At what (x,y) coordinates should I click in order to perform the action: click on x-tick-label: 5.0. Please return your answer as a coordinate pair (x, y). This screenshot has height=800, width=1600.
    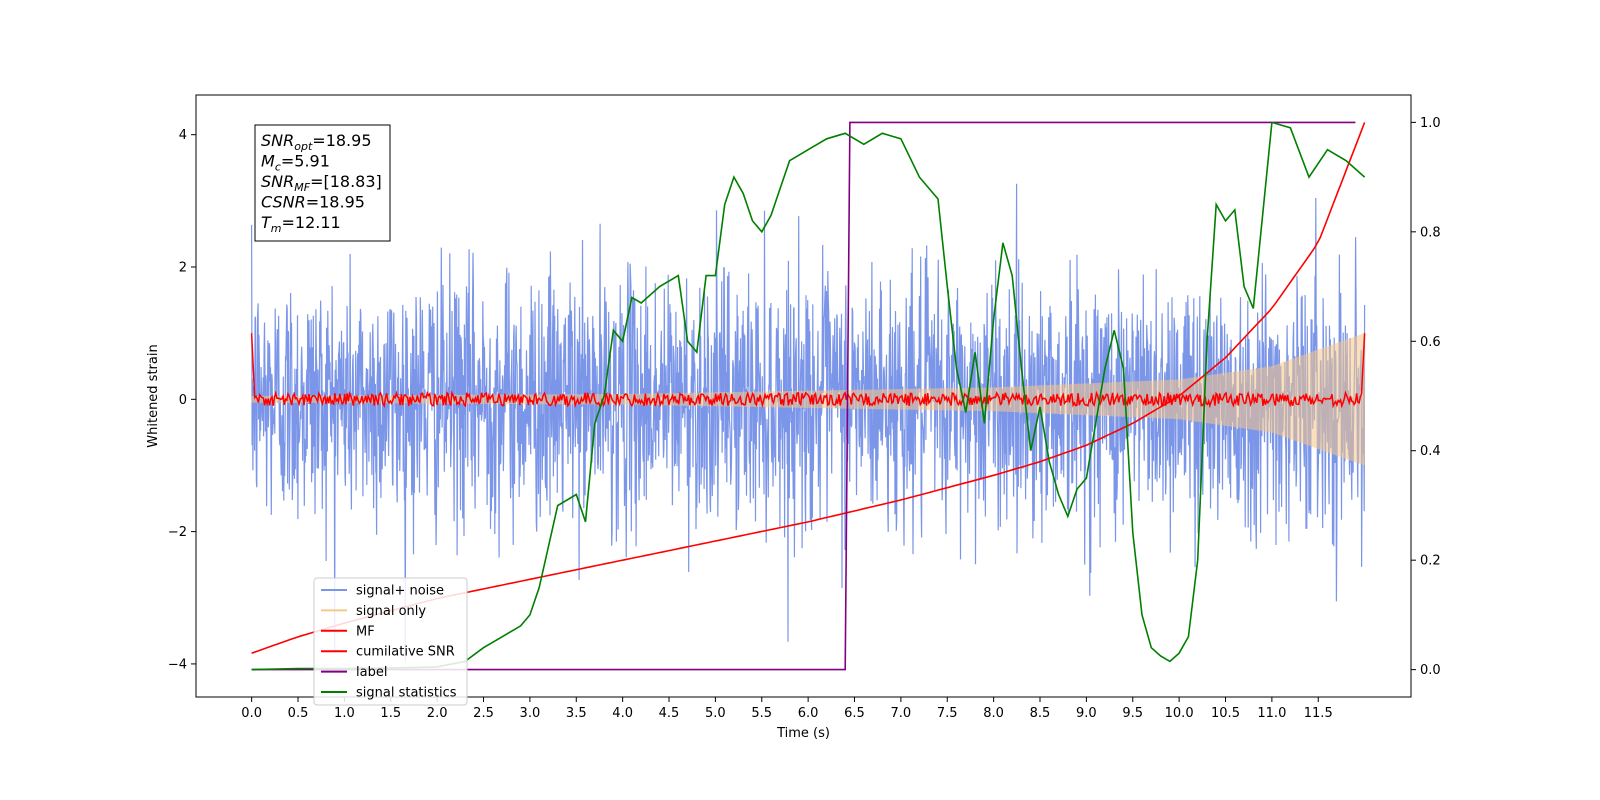
    Looking at the image, I should click on (715, 713).